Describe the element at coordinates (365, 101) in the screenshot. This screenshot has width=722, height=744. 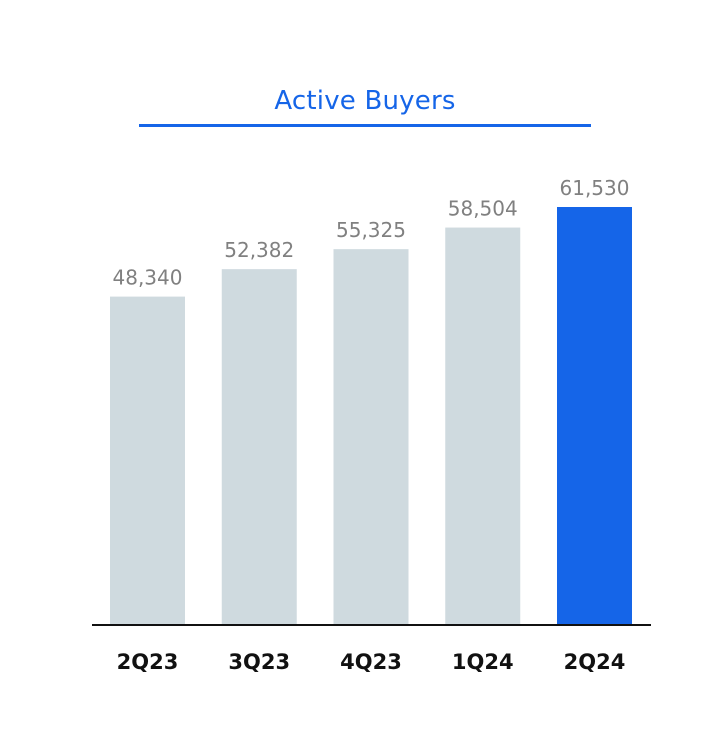
I see `chart-title: Active Buyers` at that location.